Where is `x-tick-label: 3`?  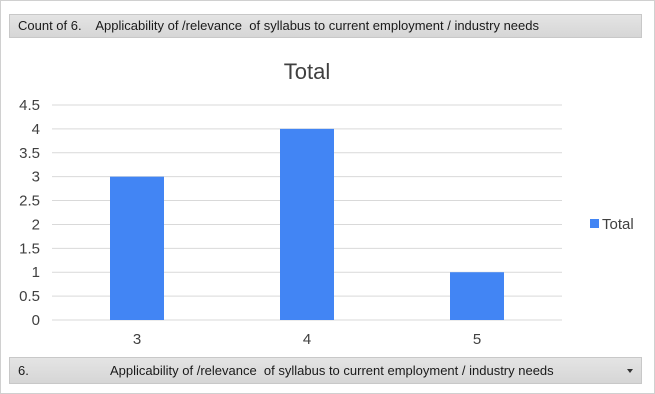
x-tick-label: 3 is located at coordinates (137, 339).